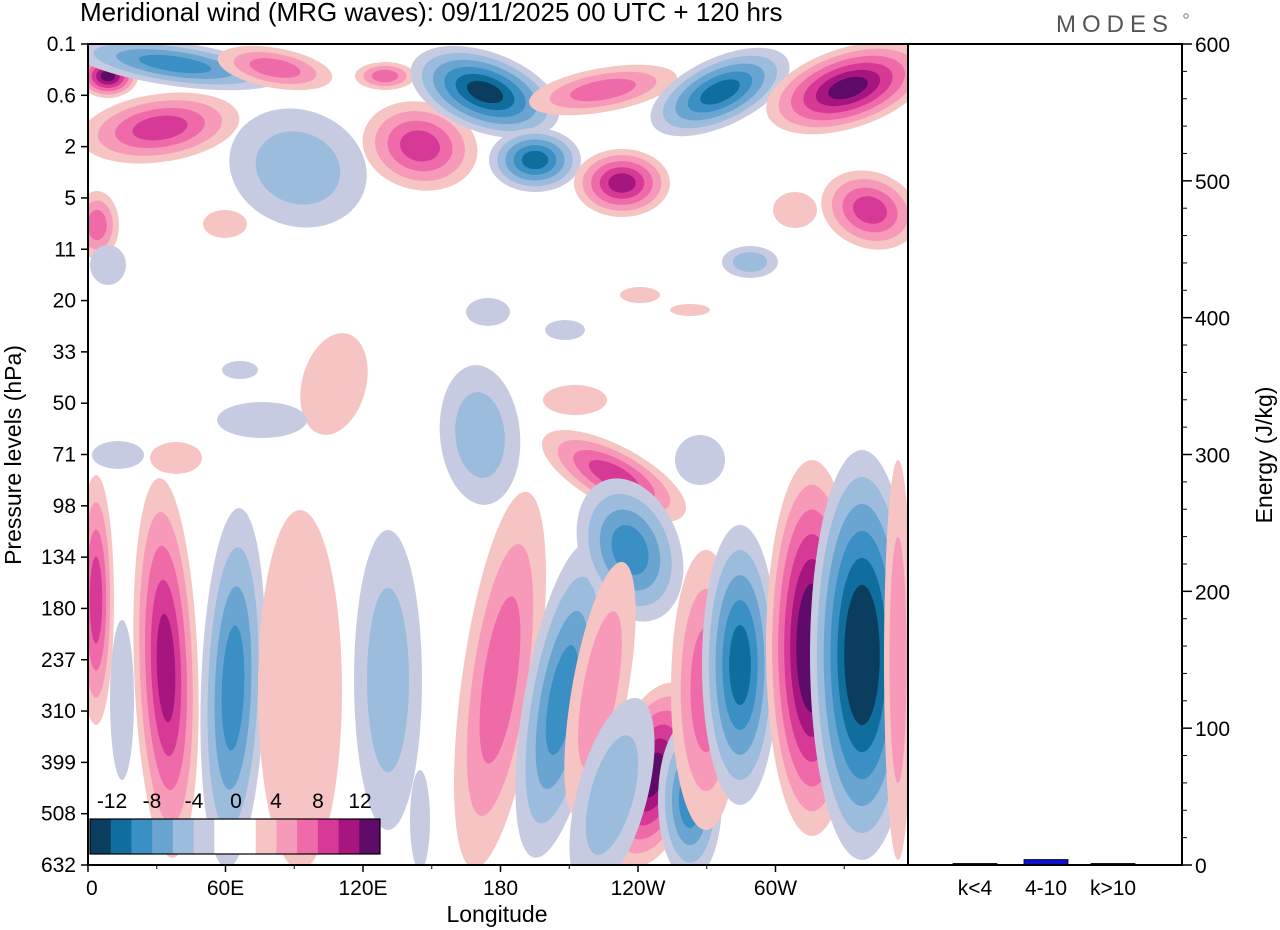 This screenshot has height=930, width=1280. I want to click on x-axis: 0 60E 120E 180 120W 60W, so click(465, 882).